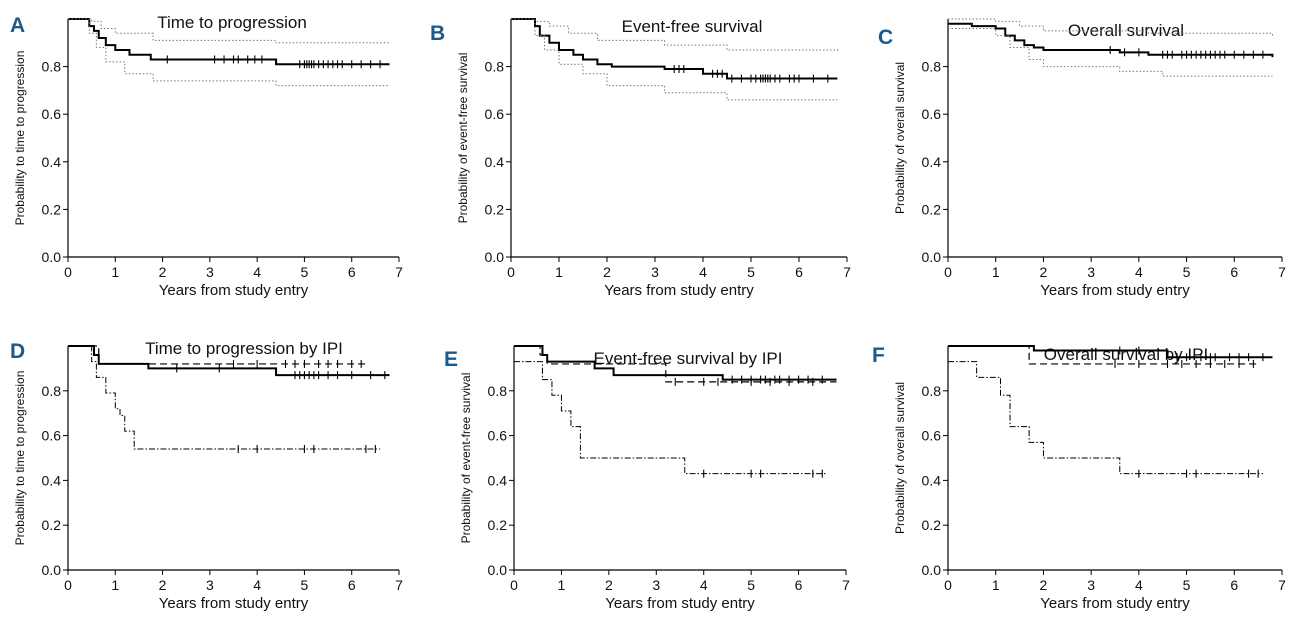 This screenshot has width=1296, height=624. I want to click on panel-letter: A, so click(17, 25).